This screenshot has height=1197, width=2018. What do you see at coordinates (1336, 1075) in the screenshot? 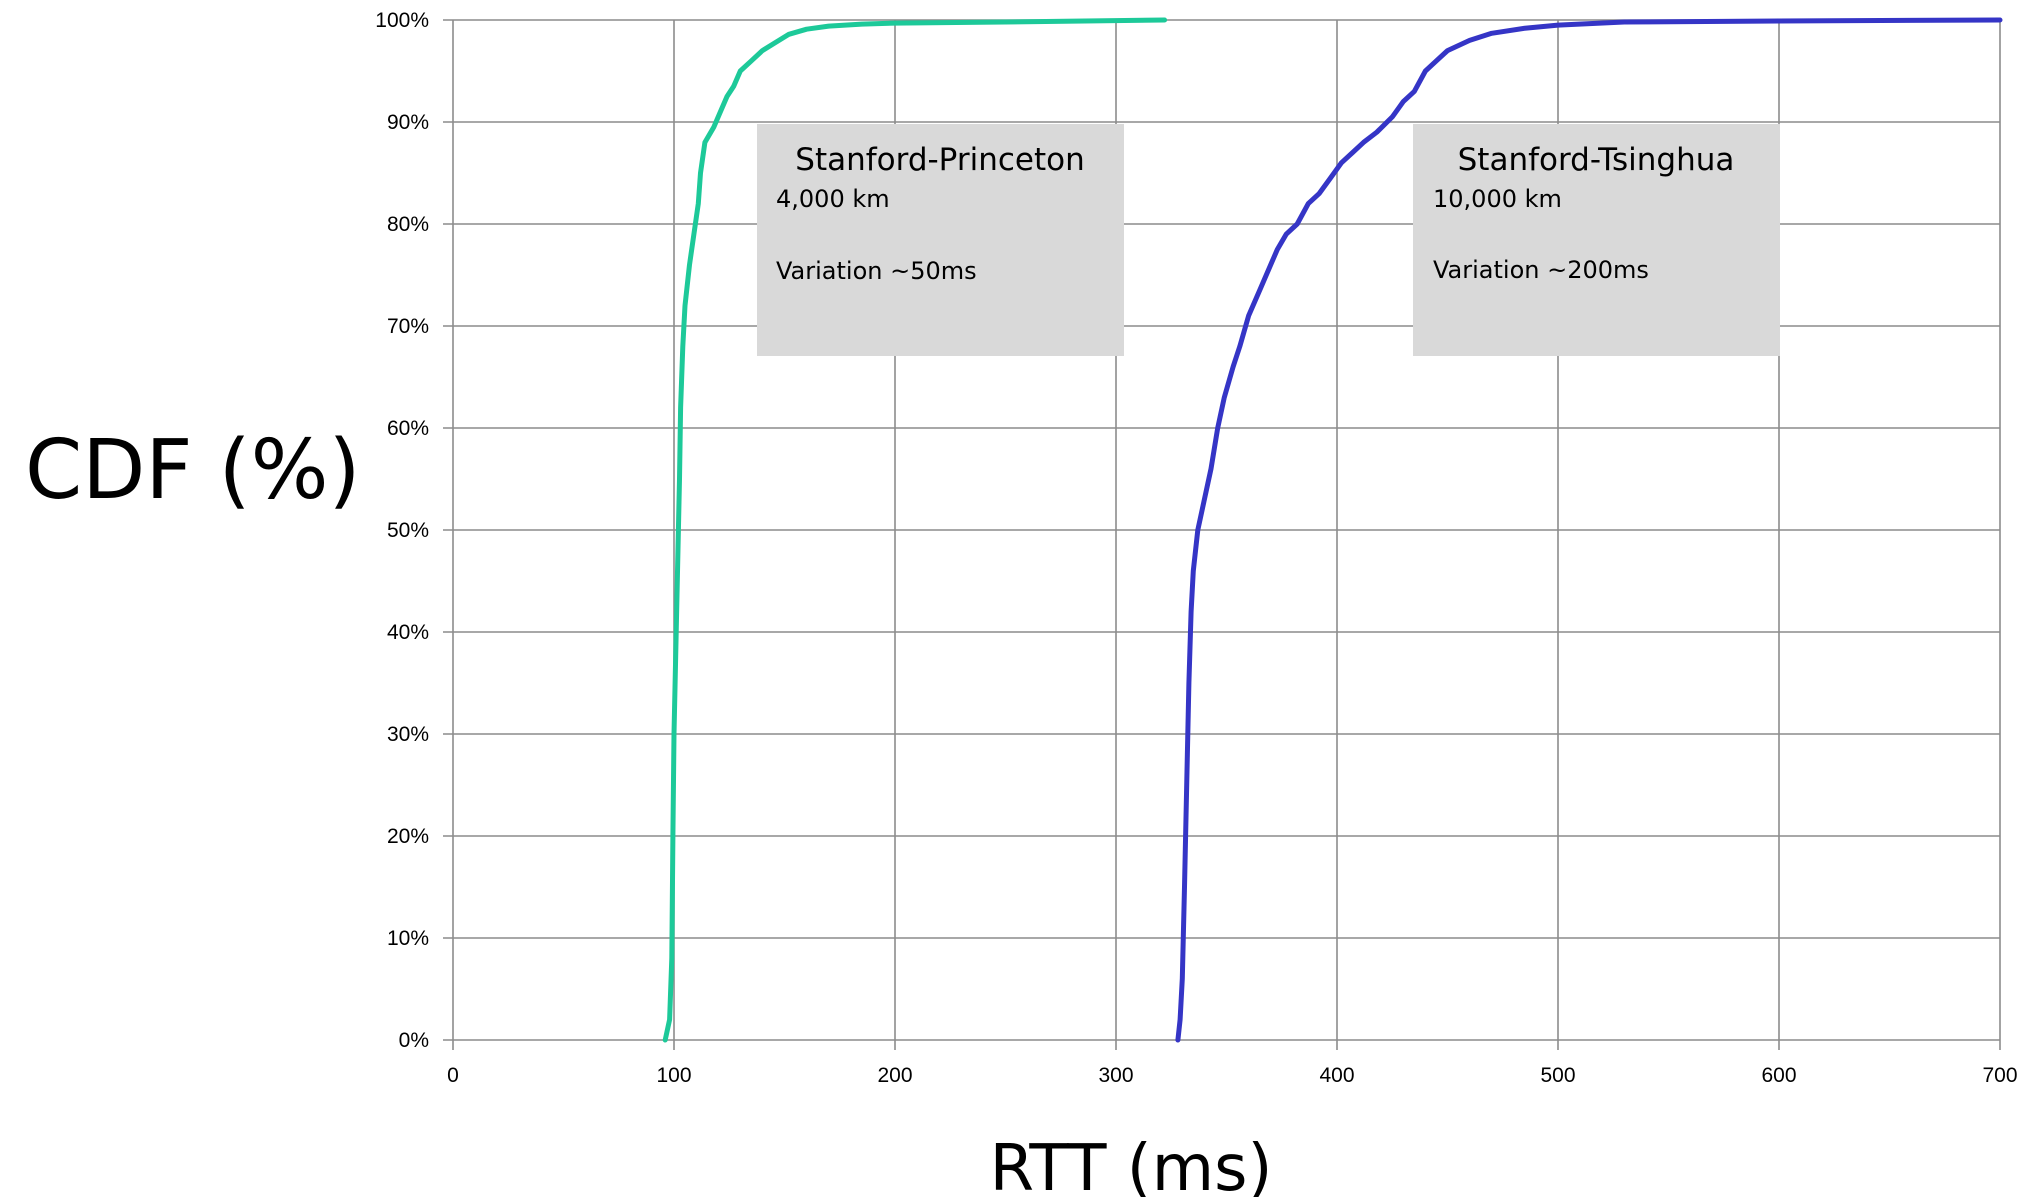
I see `x-tick-label: 400` at bounding box center [1336, 1075].